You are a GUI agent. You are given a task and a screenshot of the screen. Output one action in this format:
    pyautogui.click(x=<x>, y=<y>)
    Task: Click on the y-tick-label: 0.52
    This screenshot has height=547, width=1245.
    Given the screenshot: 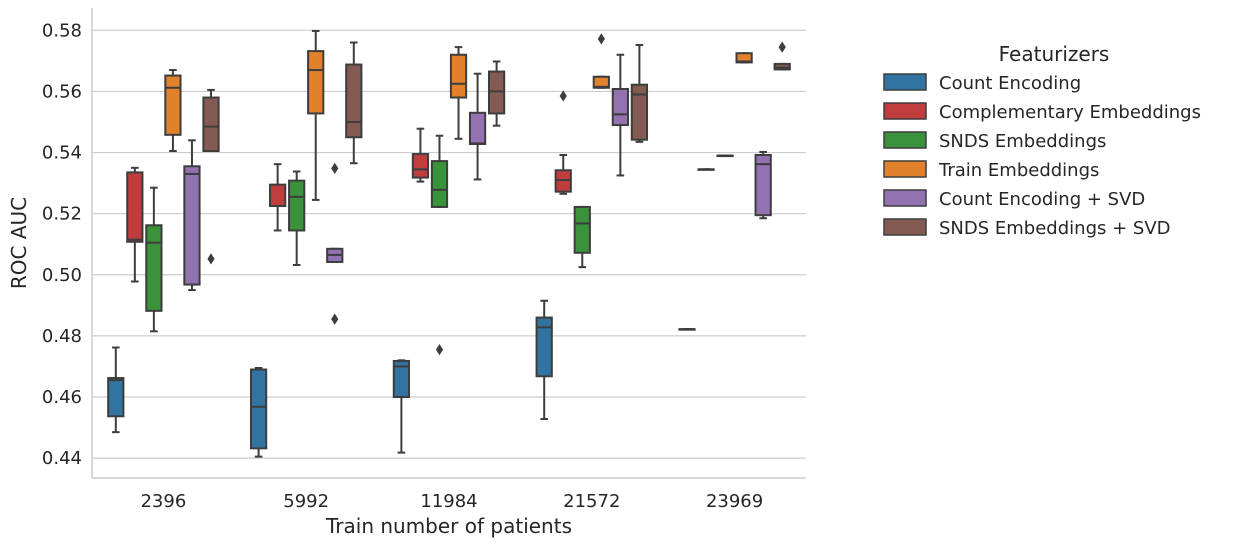 What is the action you would take?
    pyautogui.click(x=62, y=214)
    